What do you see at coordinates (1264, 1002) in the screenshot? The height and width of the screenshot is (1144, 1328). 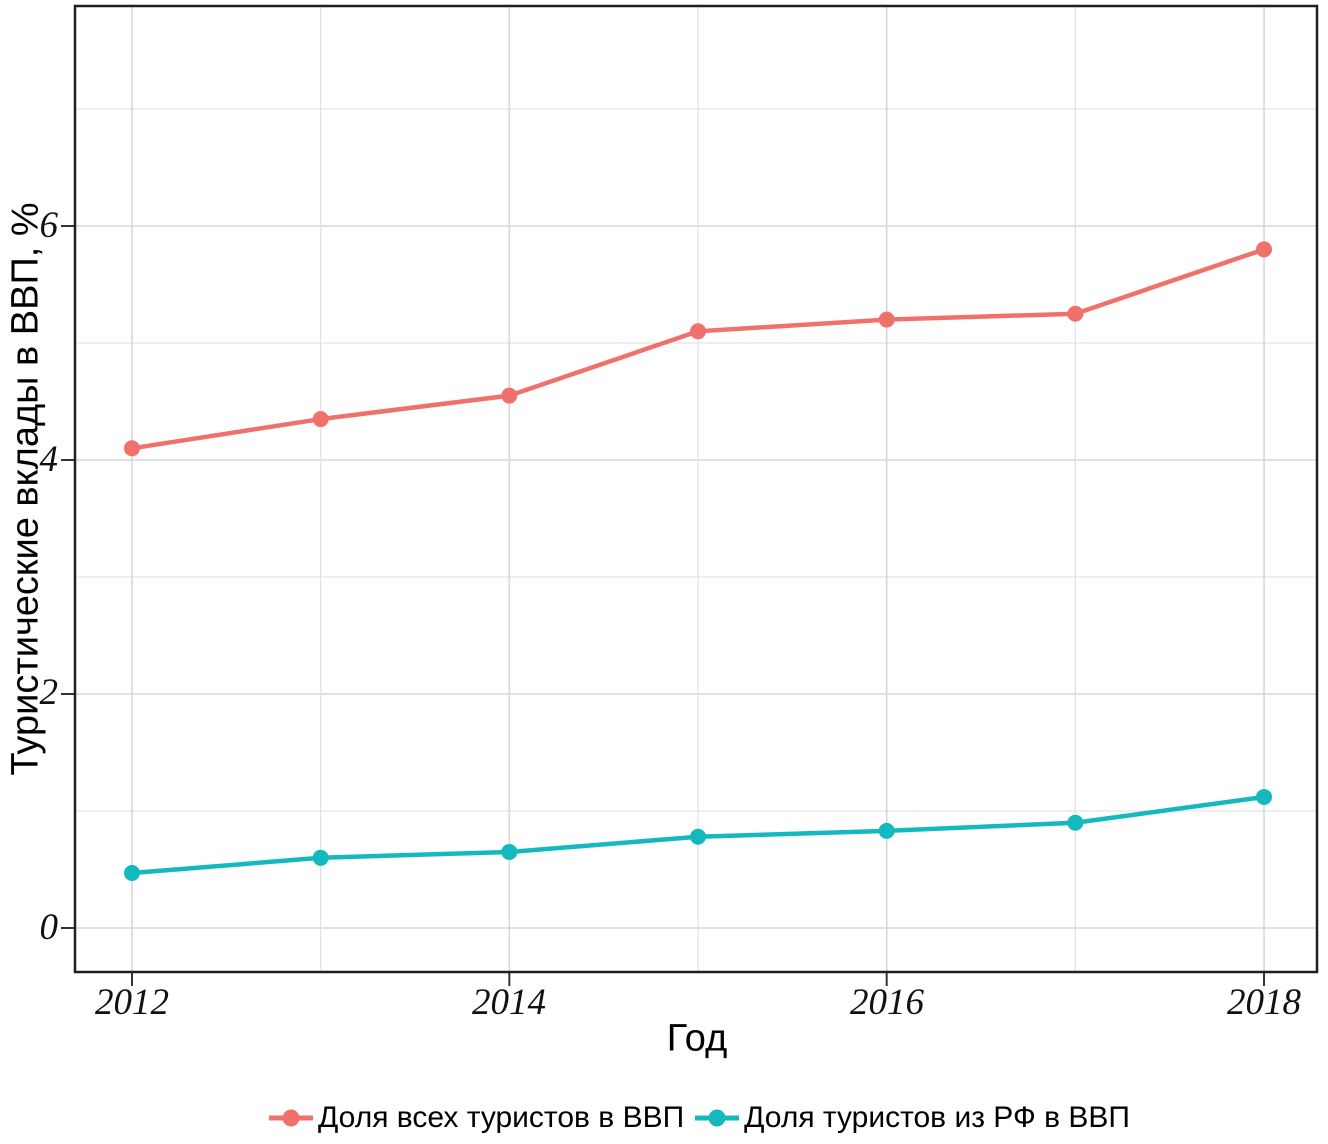 I see `x-tick-label-2018: 2018` at bounding box center [1264, 1002].